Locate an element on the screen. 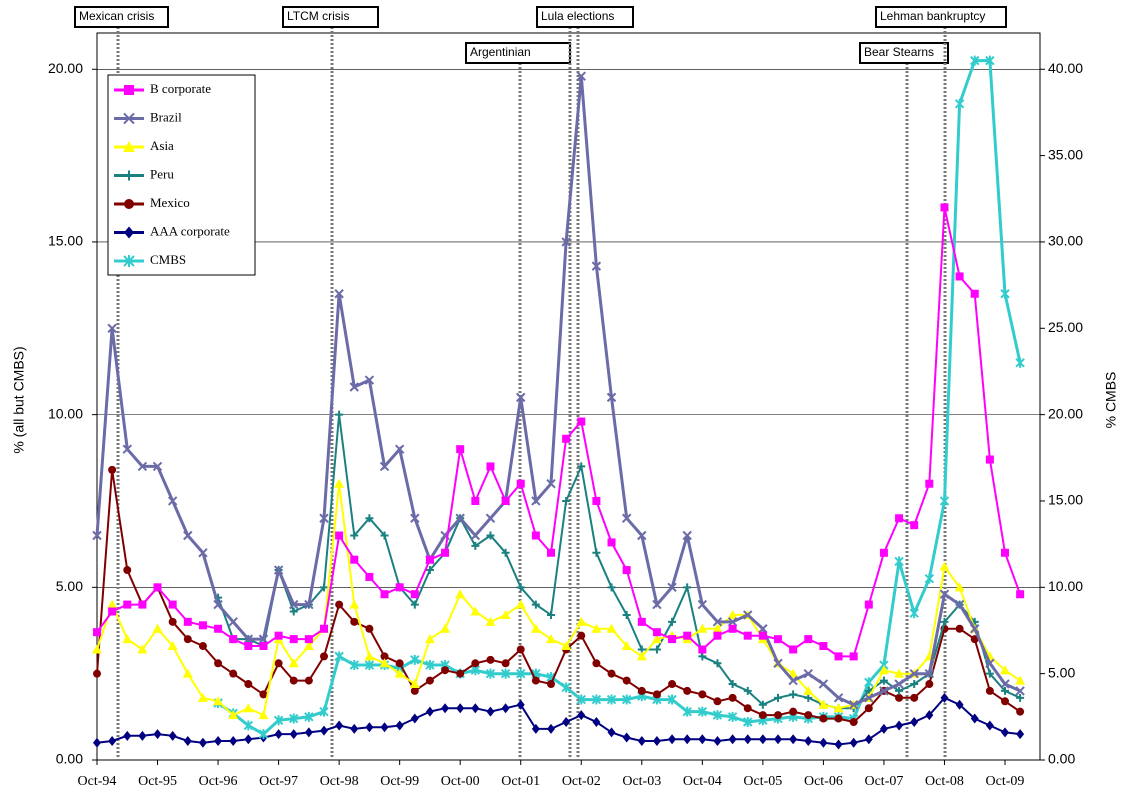  x-tick-label: Oct-97 is located at coordinates (278, 781).